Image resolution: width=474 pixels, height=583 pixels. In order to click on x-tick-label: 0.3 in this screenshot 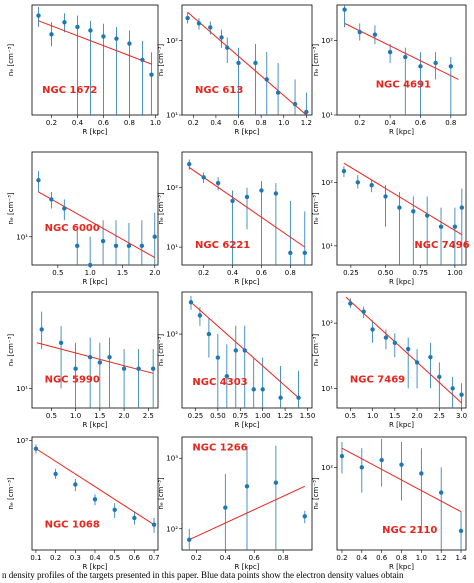, I will do `click(75, 558)`.